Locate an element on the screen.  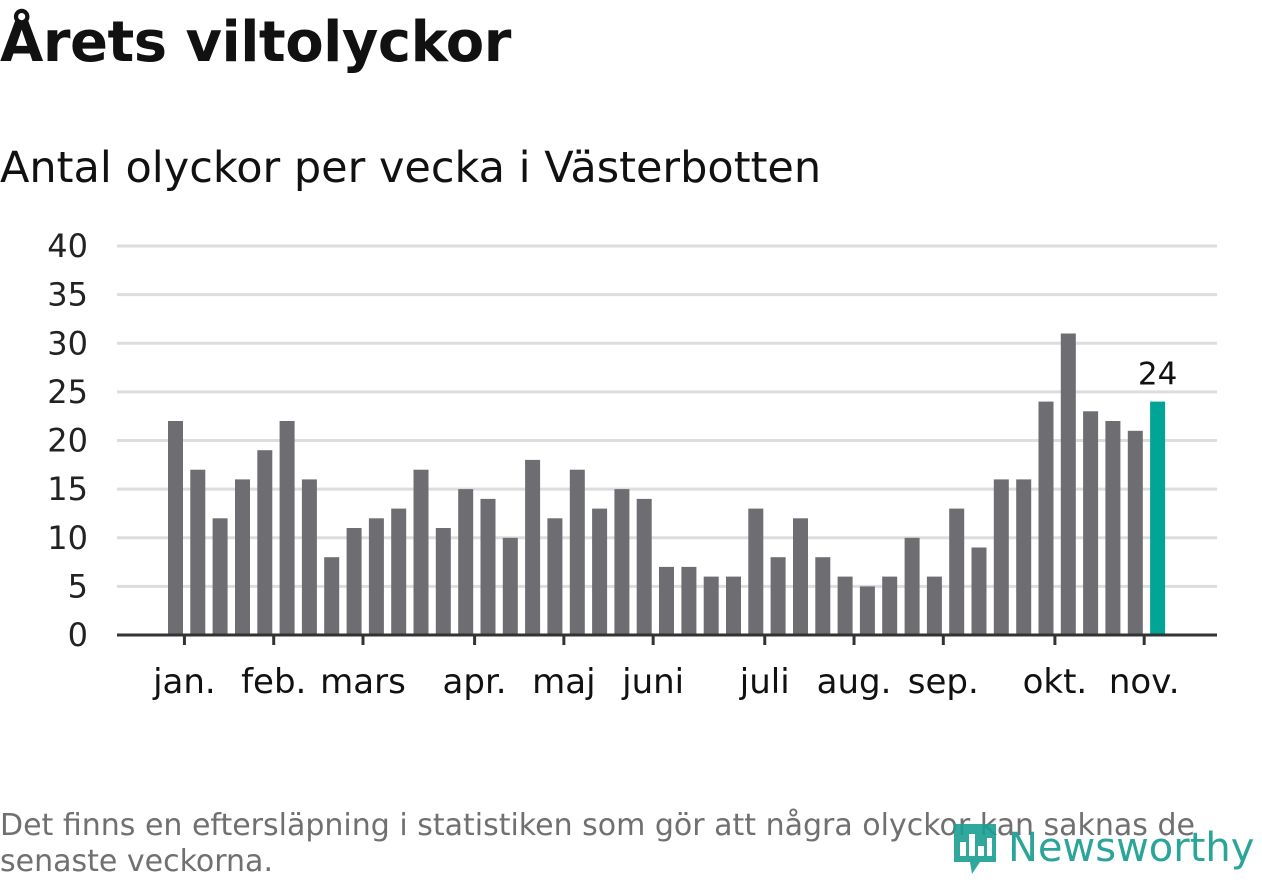
y-tick-label: 40 is located at coordinates (67, 246).